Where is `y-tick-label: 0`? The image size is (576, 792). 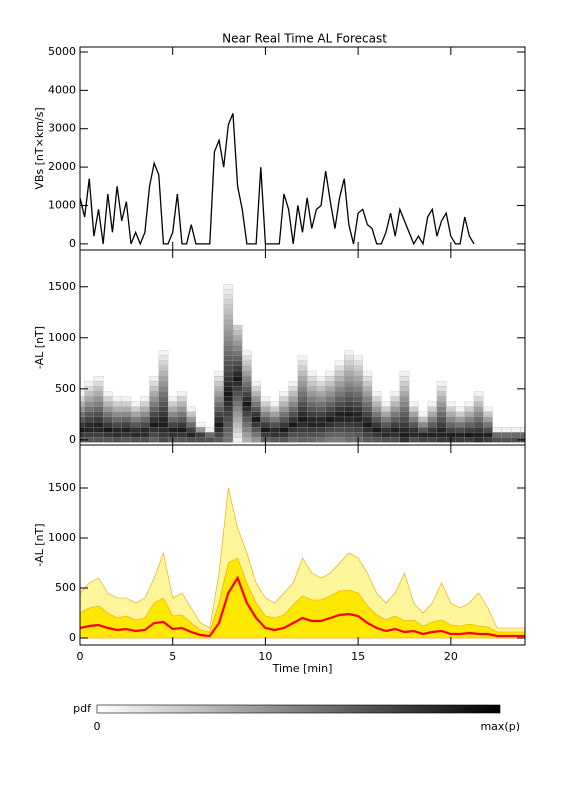 y-tick-label: 0 is located at coordinates (72, 439).